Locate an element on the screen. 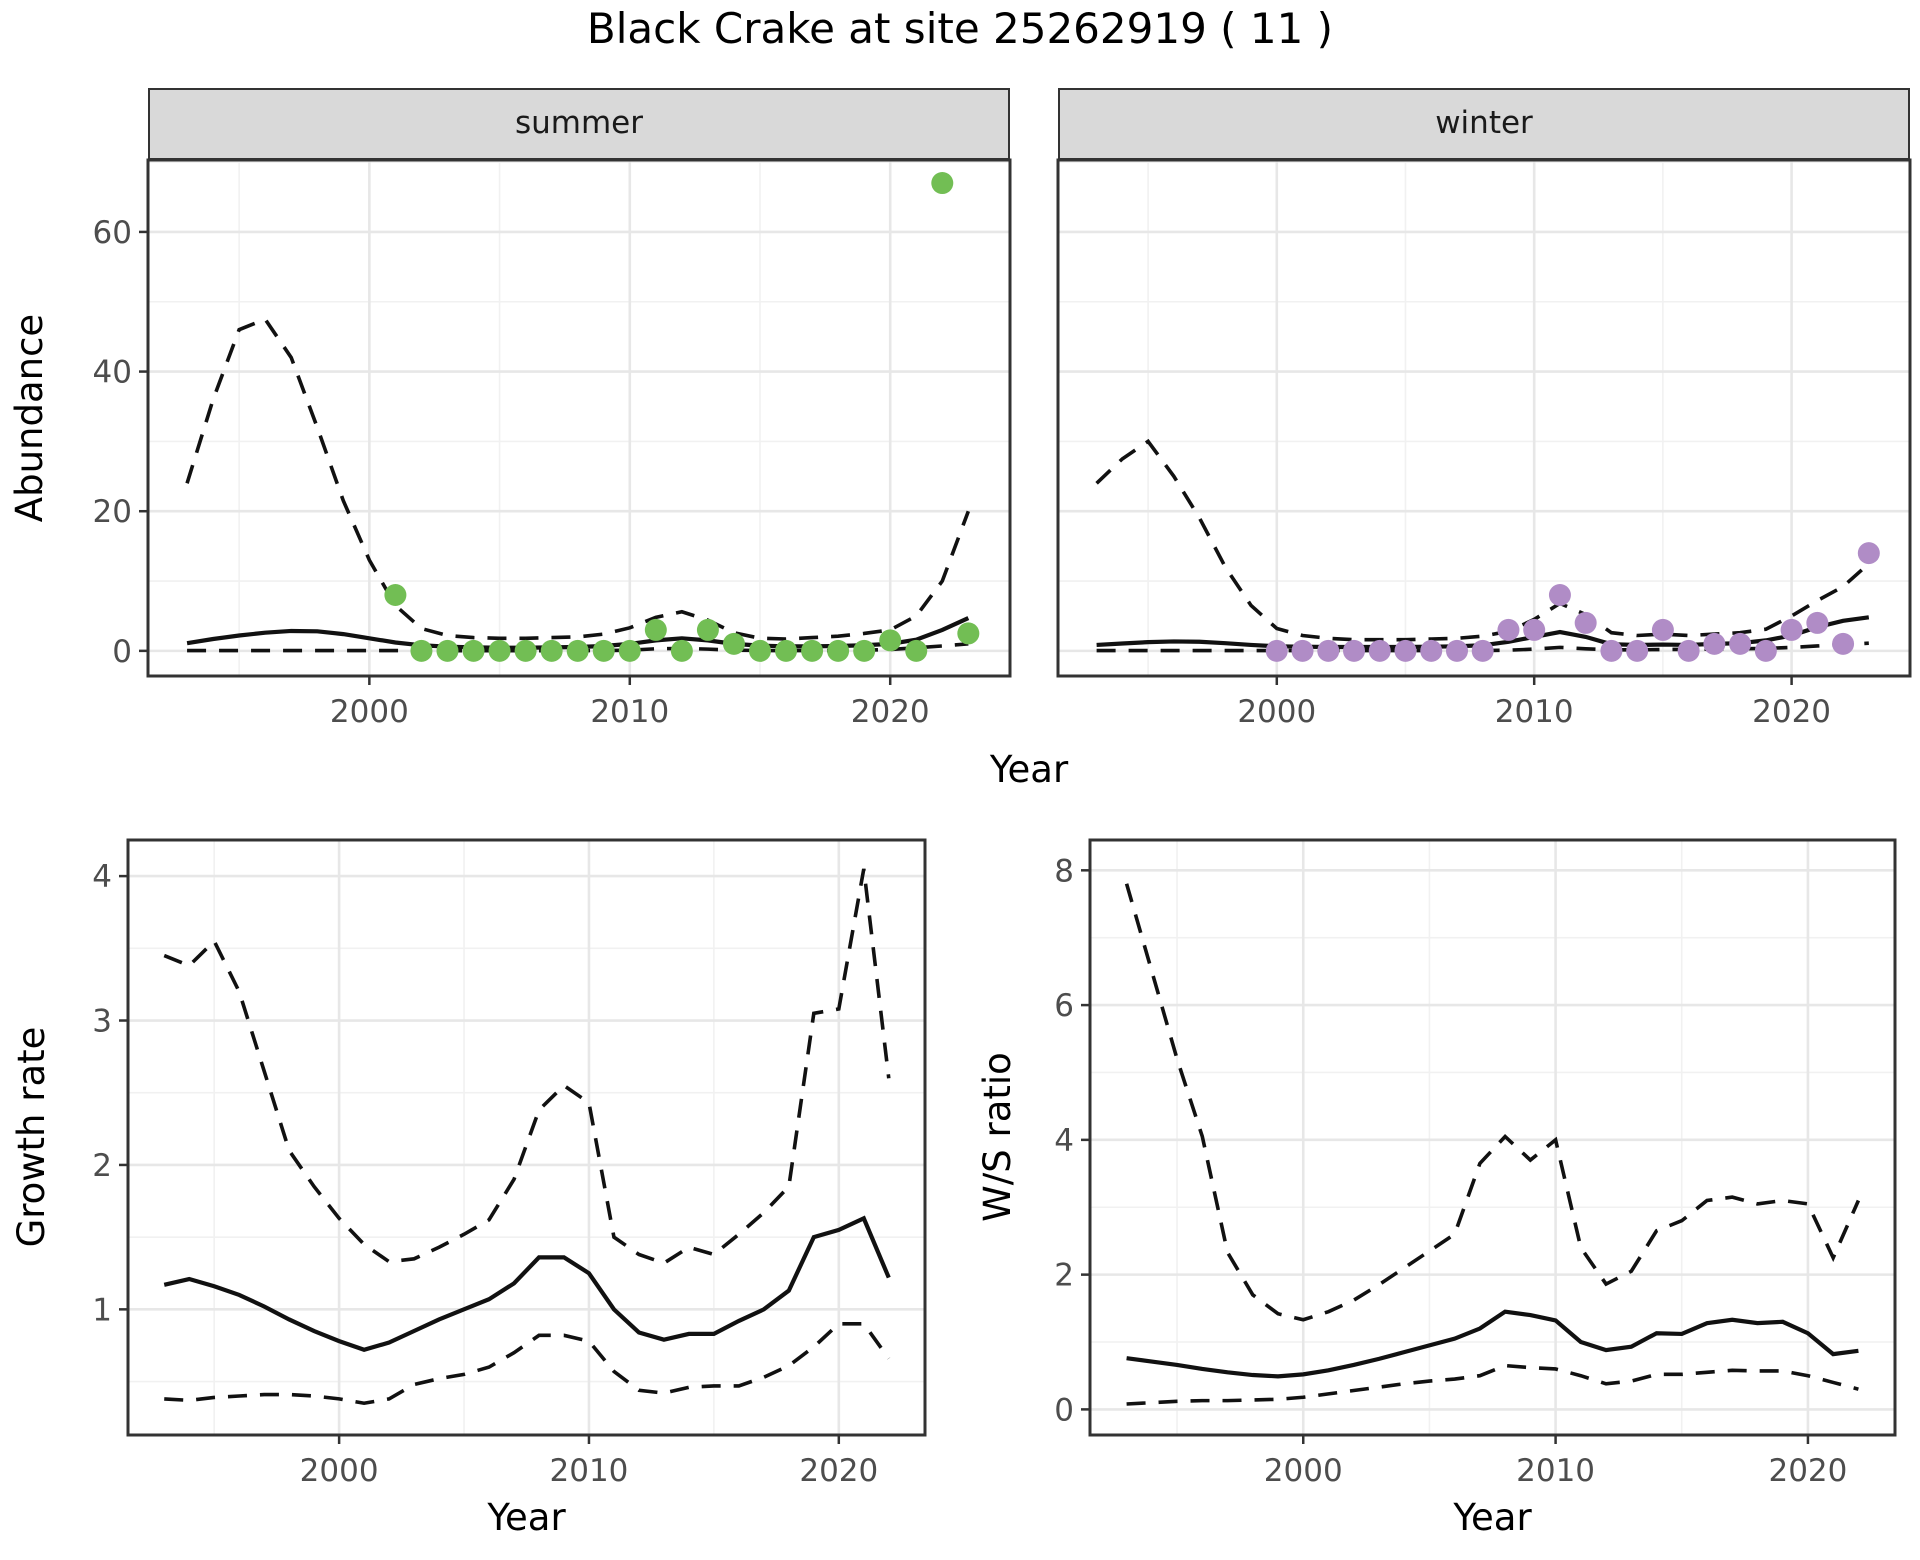  x-axis-title-top: Year is located at coordinates (1029, 769).